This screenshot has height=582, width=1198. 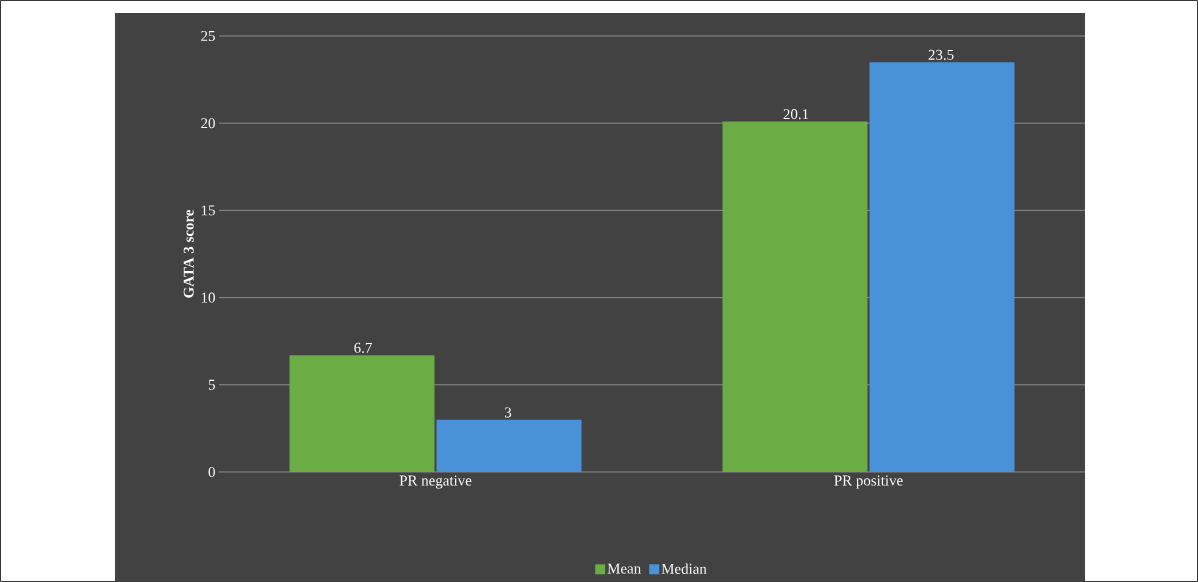 I want to click on data-label: 20.1, so click(x=796, y=114).